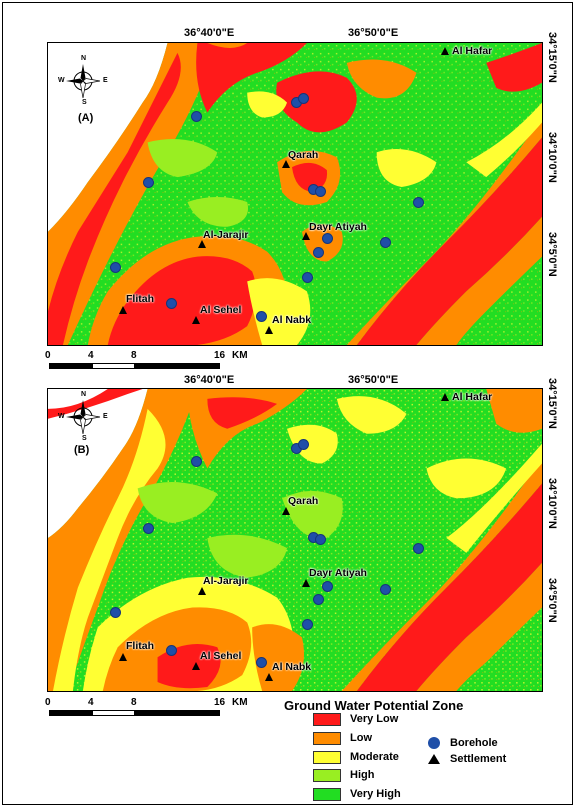 The width and height of the screenshot is (577, 809). I want to click on no-data-area, so click(98, 464).